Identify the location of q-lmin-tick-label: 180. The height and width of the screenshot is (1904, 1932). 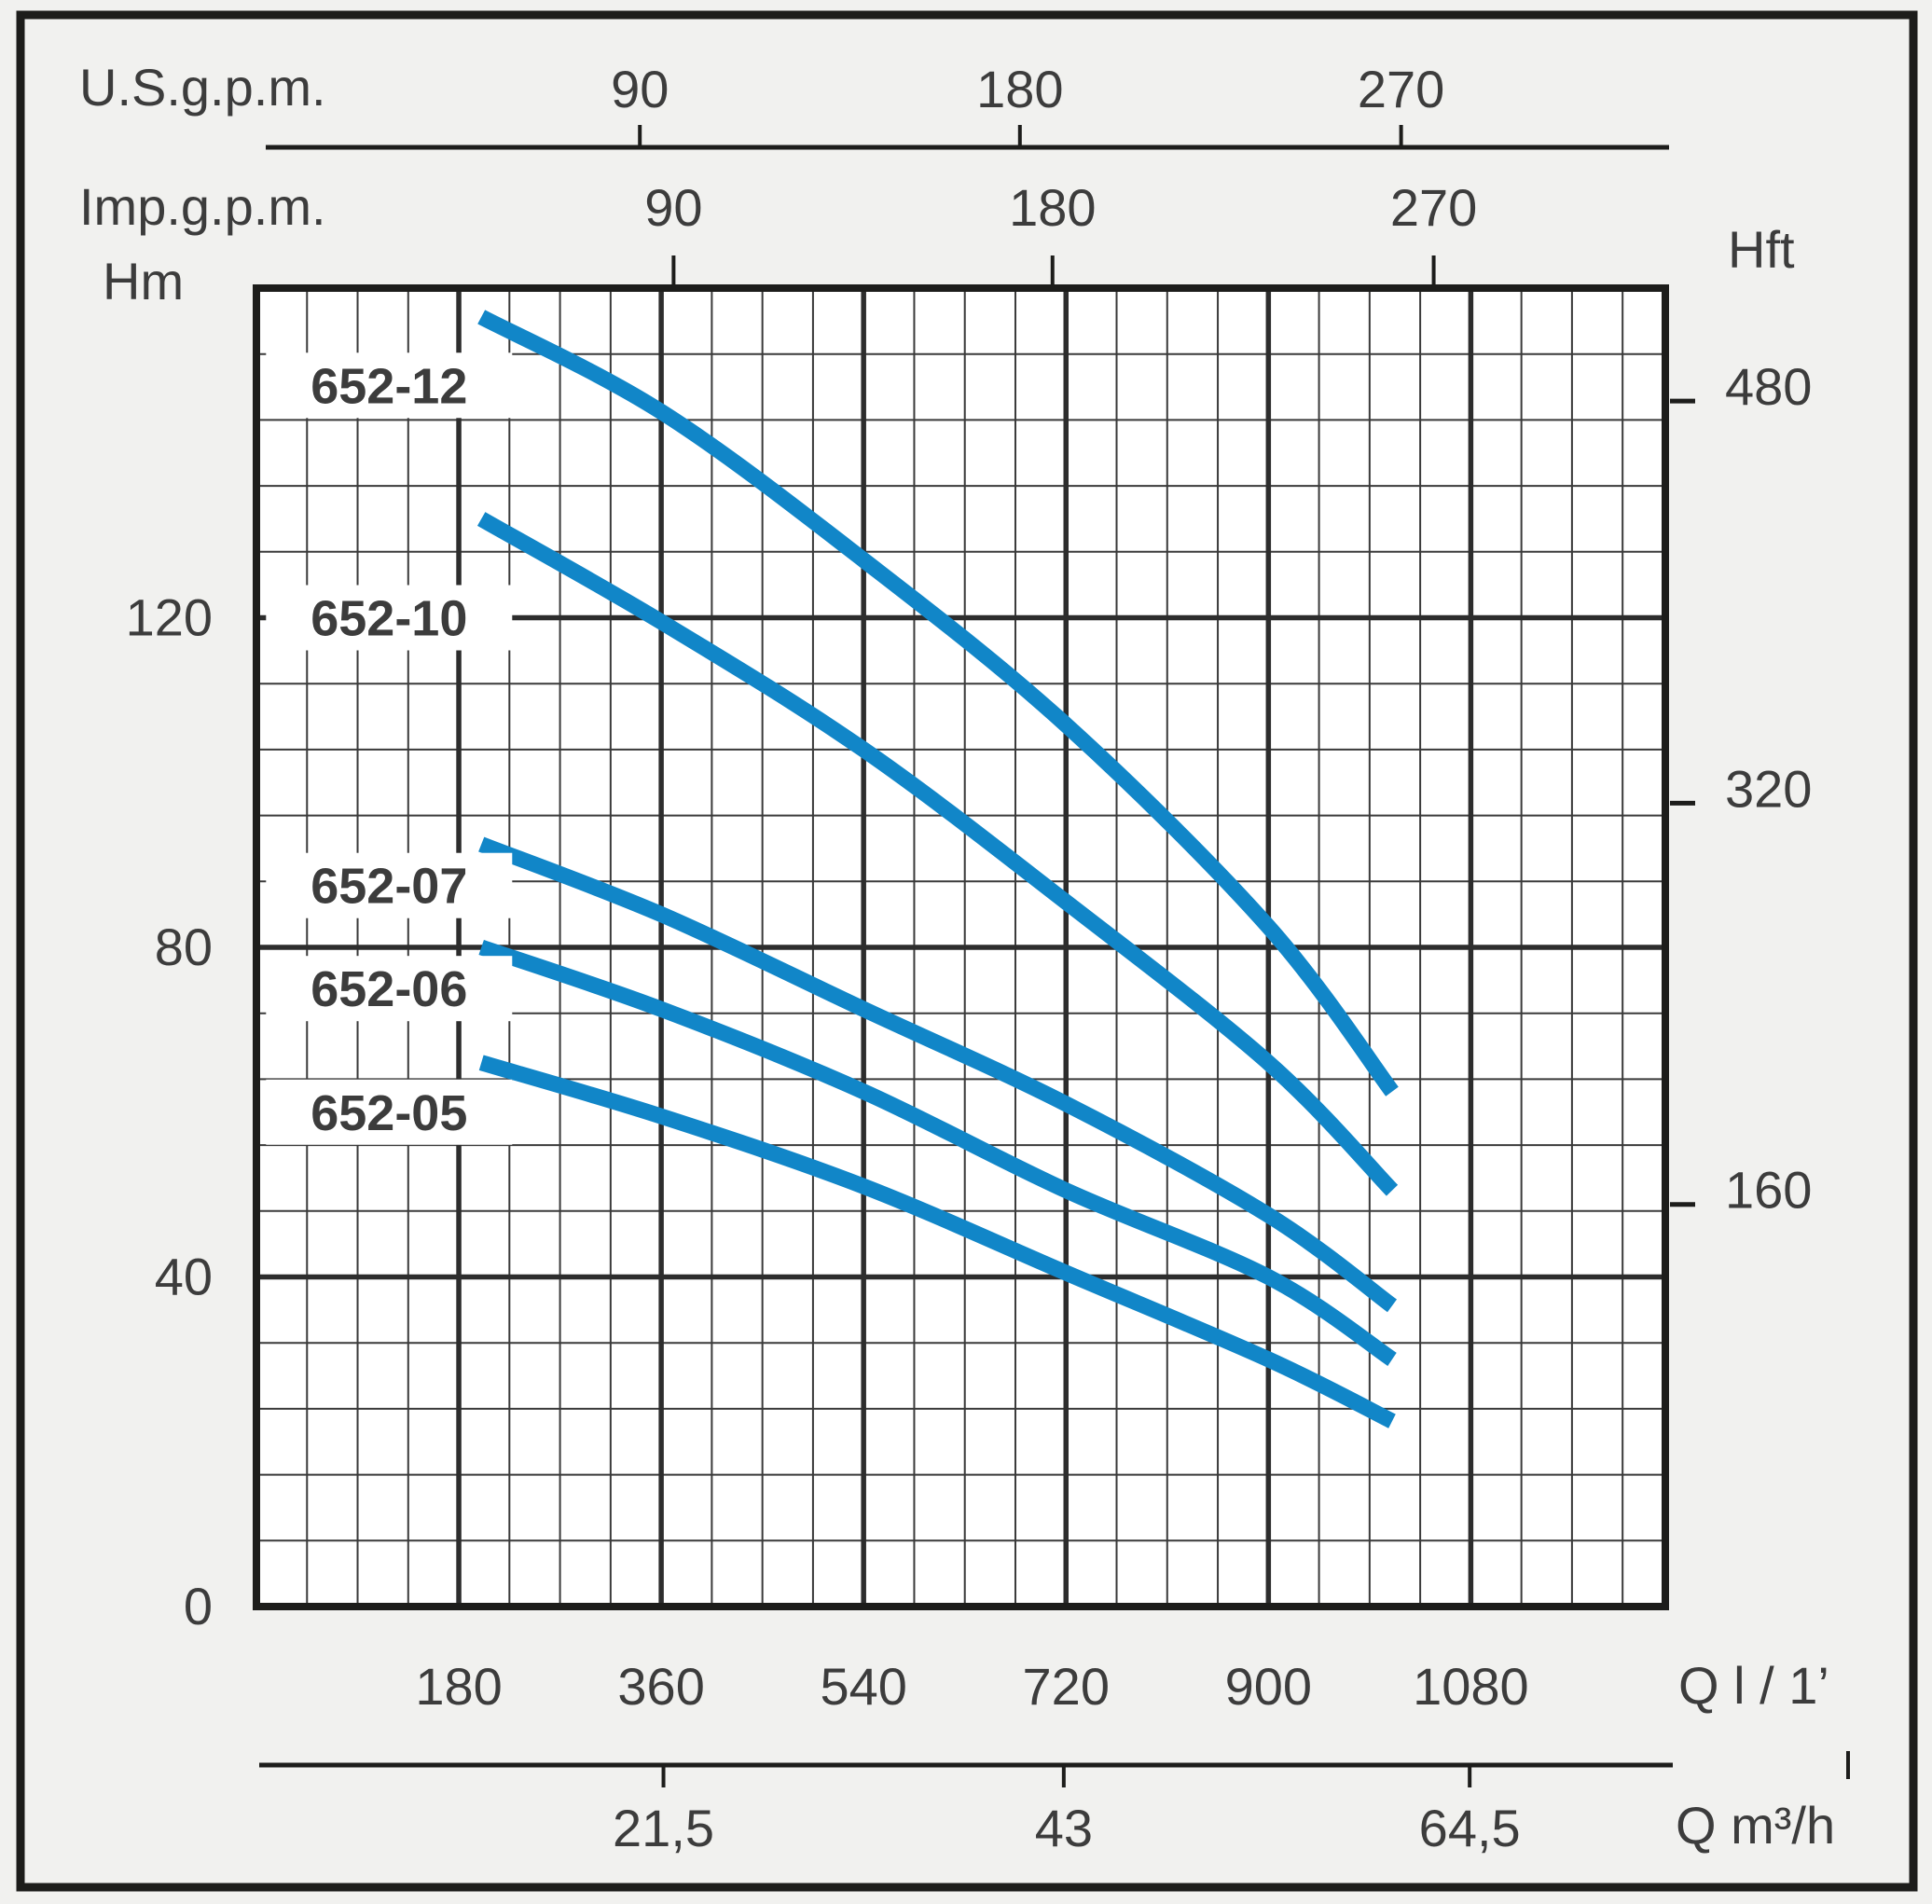
(459, 1686).